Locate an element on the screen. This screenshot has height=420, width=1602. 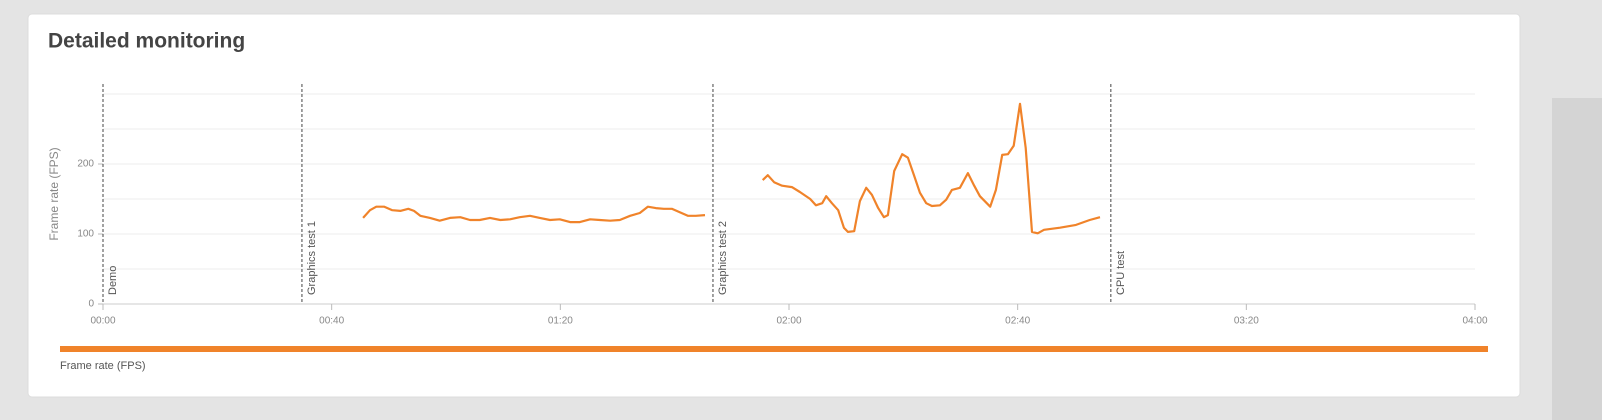
phase-label: CPU test is located at coordinates (1121, 273).